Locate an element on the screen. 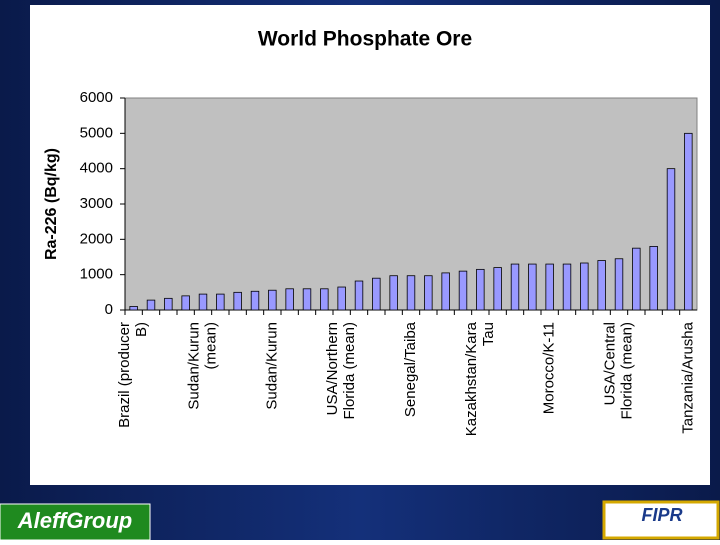 The image size is (720, 545). x-tick-label: Kazakhstan/KaraTau is located at coordinates (480, 378).